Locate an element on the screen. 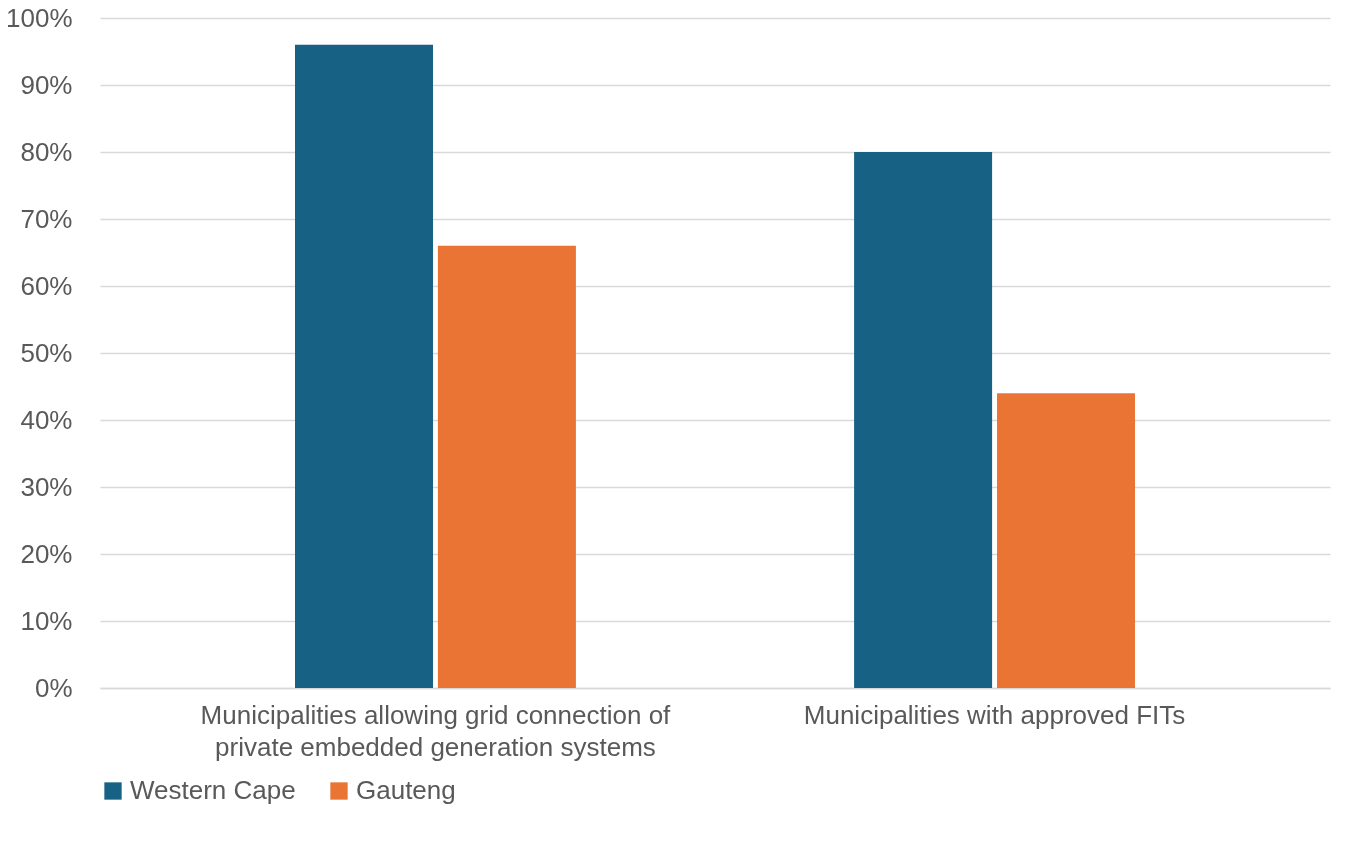 Image resolution: width=1367 pixels, height=849 pixels. y-tick-label: 50% is located at coordinates (46, 352).